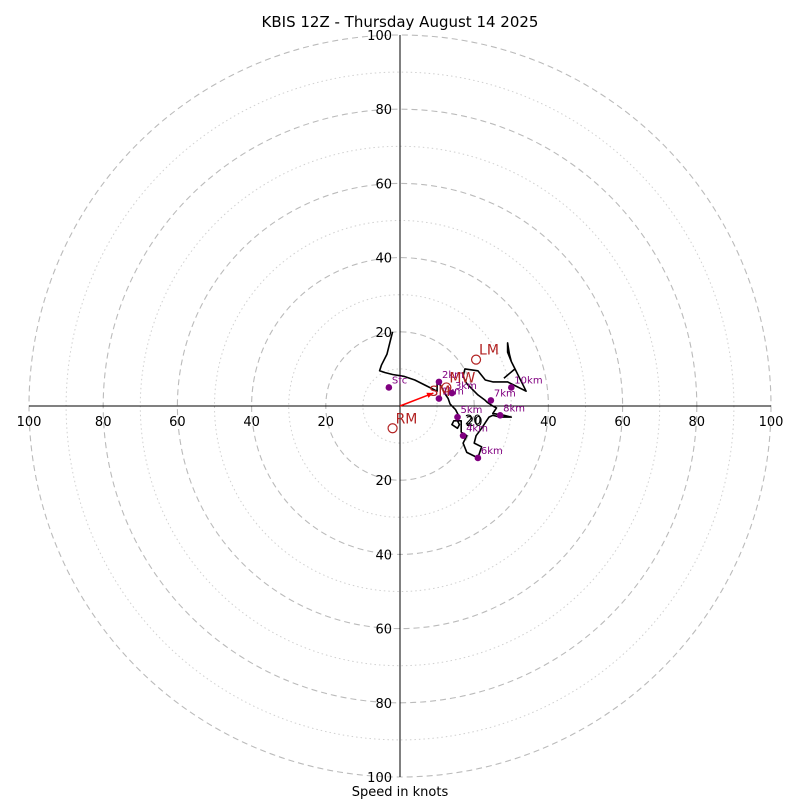  I want to click on tick-x-left-80: 80, so click(103, 422).